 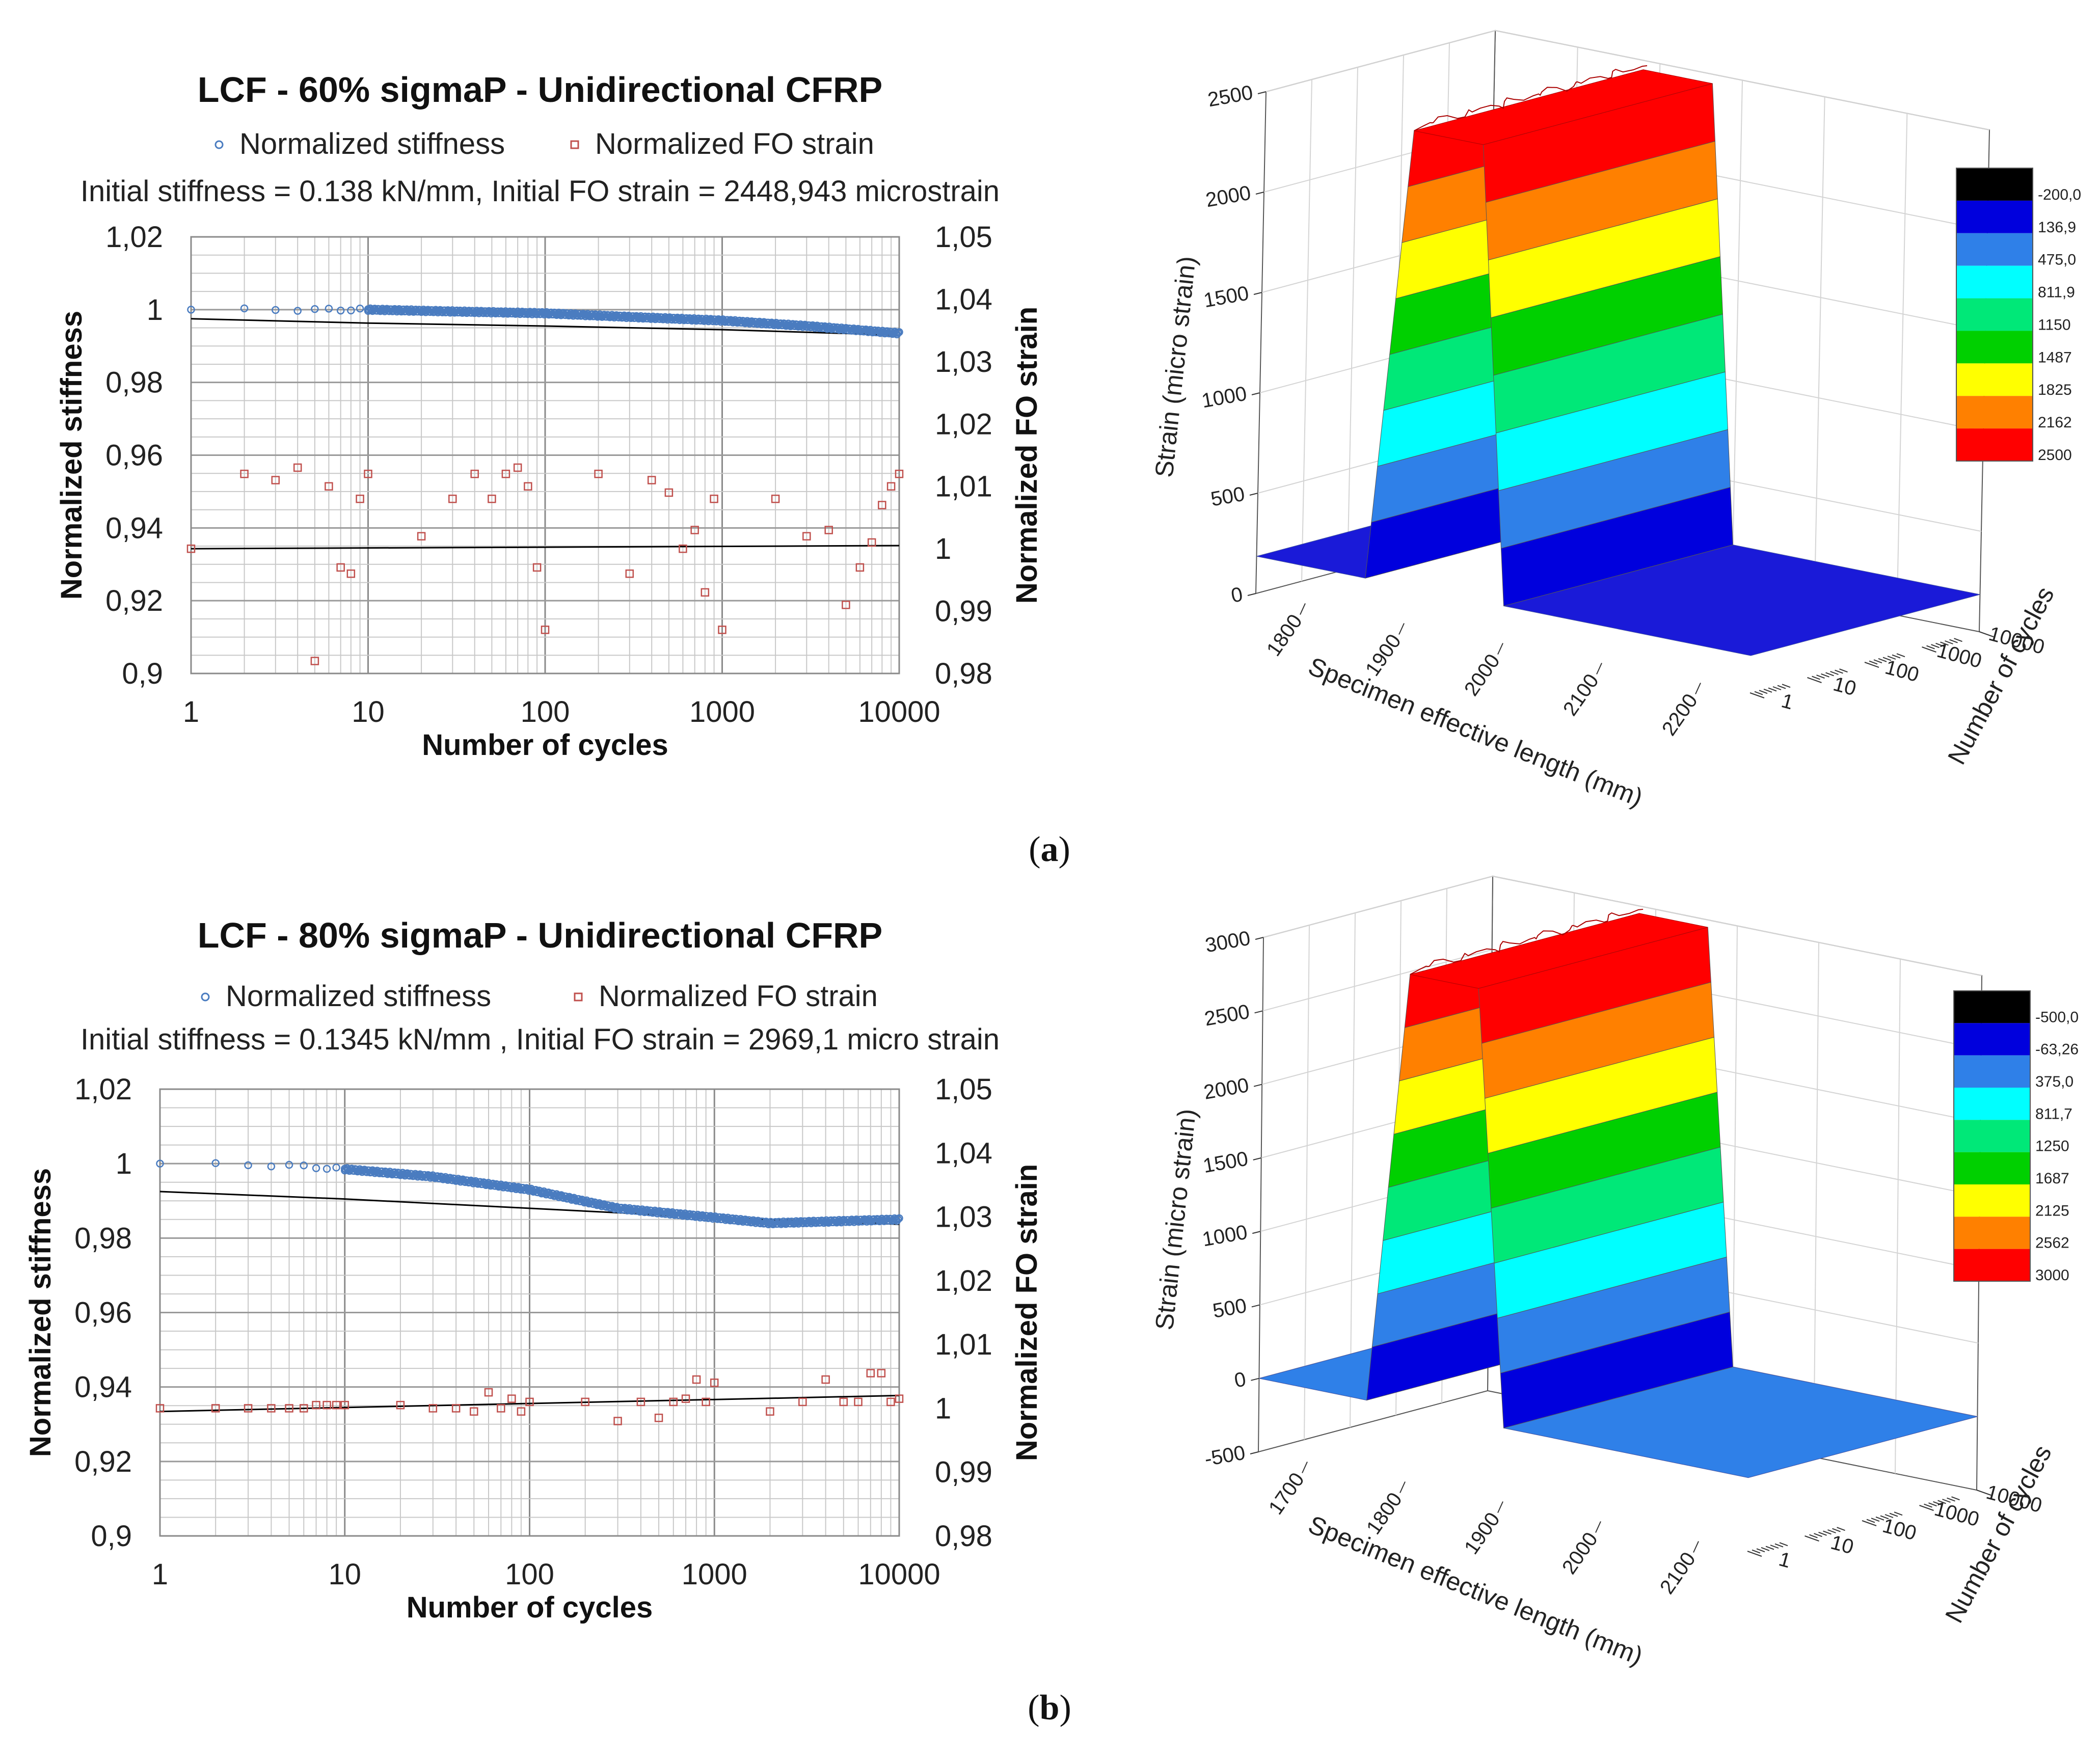 What do you see at coordinates (1845, 686) in the screenshot?
I see `y-tick-label: 10` at bounding box center [1845, 686].